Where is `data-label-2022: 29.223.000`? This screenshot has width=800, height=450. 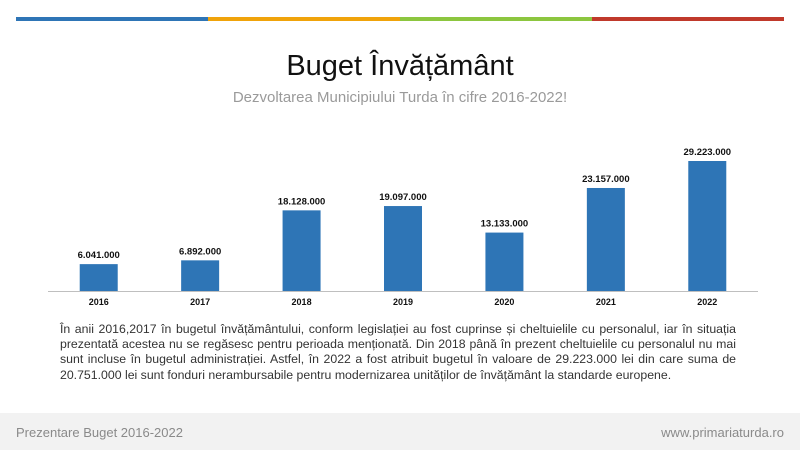
data-label-2022: 29.223.000 is located at coordinates (708, 152).